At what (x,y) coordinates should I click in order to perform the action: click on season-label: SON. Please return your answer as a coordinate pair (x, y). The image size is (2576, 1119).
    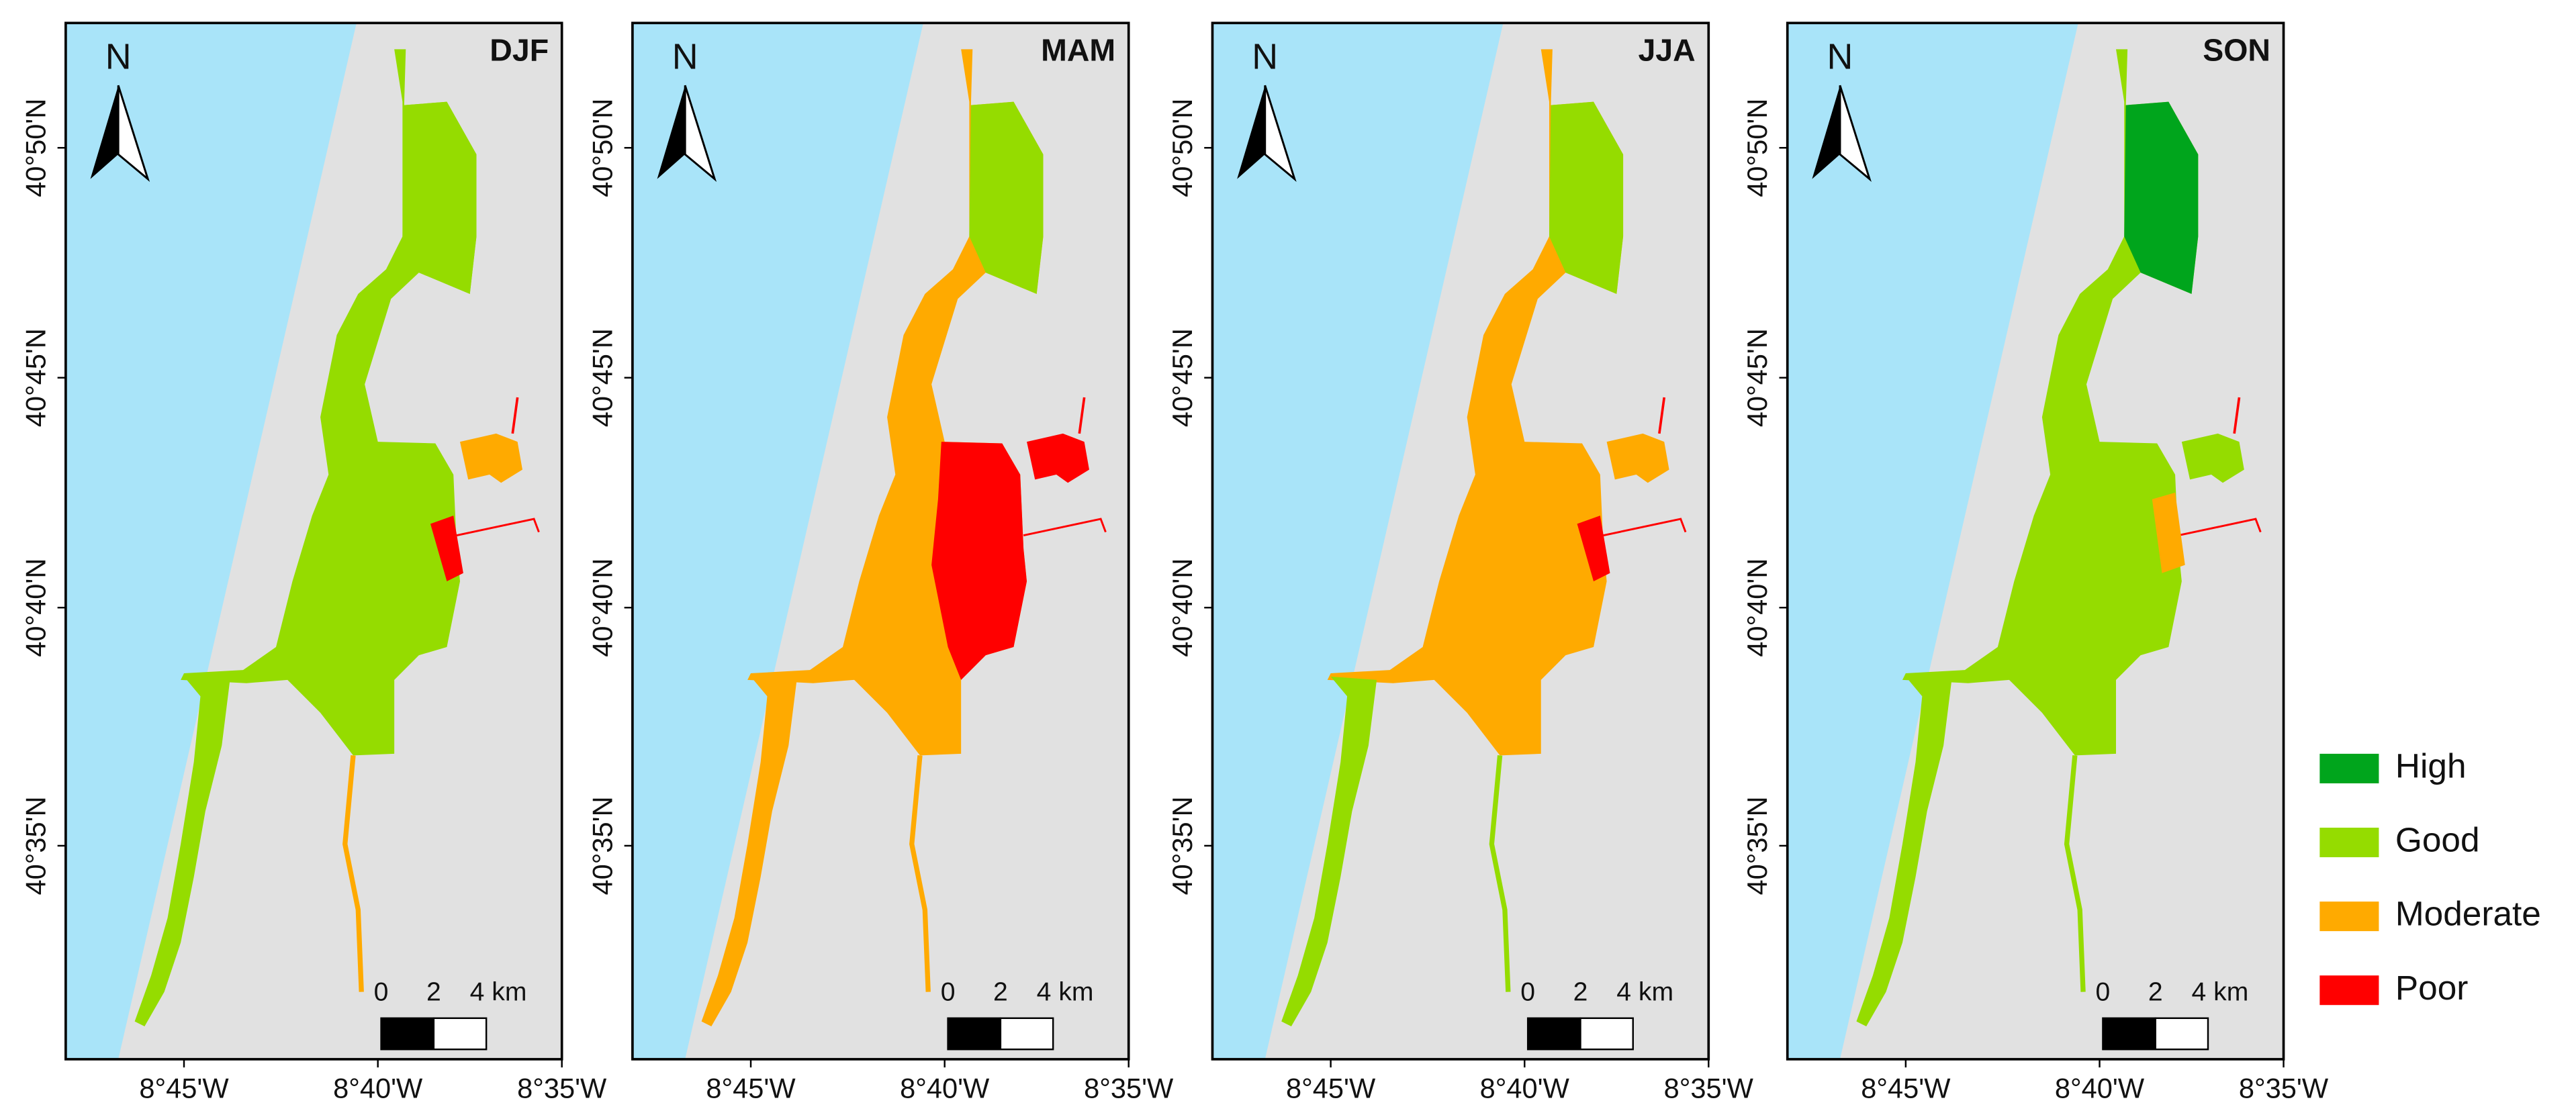
    Looking at the image, I should click on (2236, 50).